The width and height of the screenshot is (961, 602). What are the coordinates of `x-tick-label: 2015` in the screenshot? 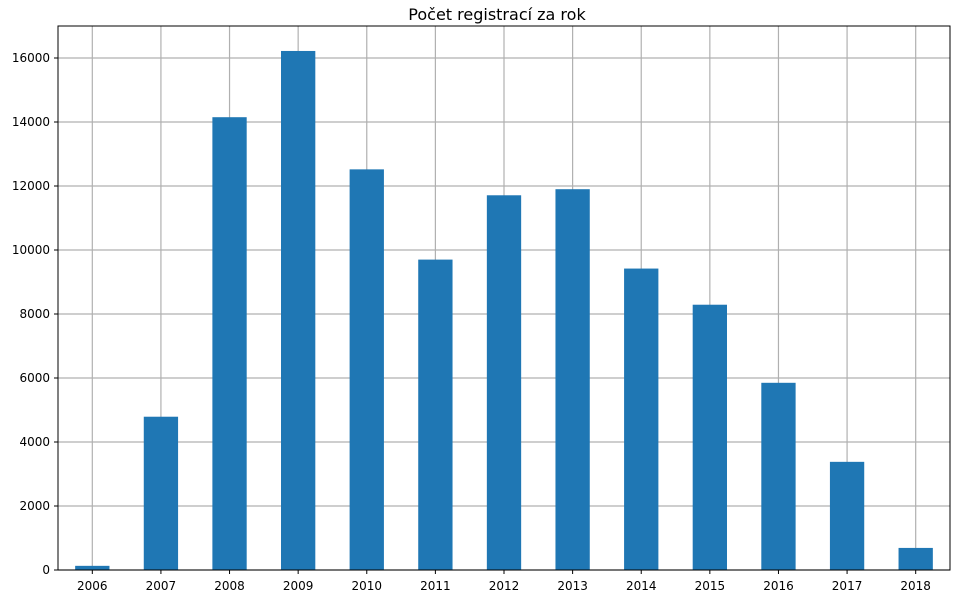 It's located at (710, 586).